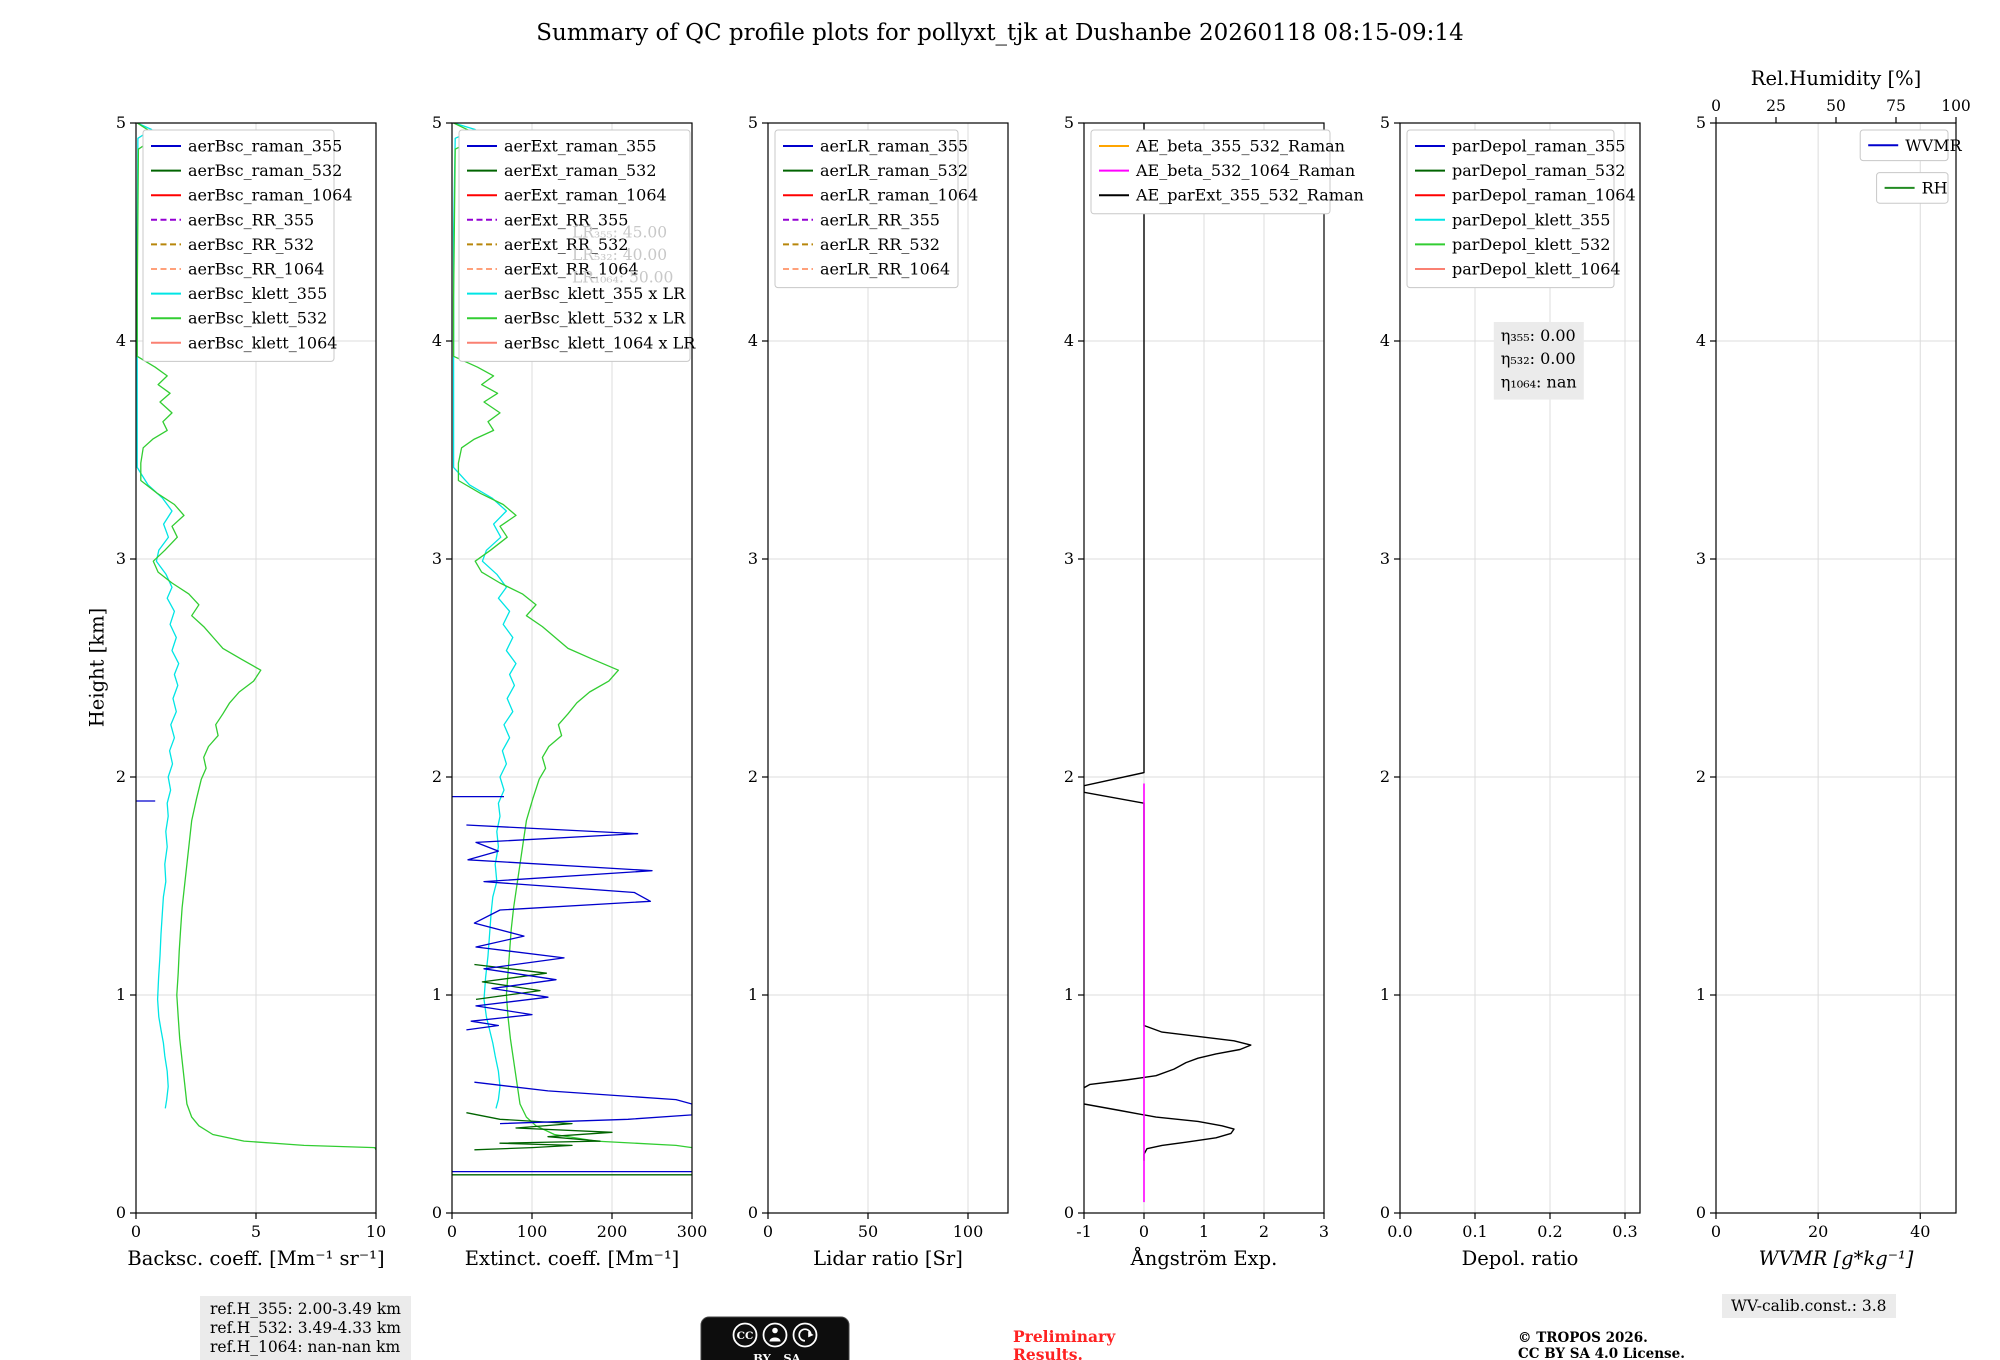  I want to click on legend-label: aerBsc_RR_1064, so click(256, 269).